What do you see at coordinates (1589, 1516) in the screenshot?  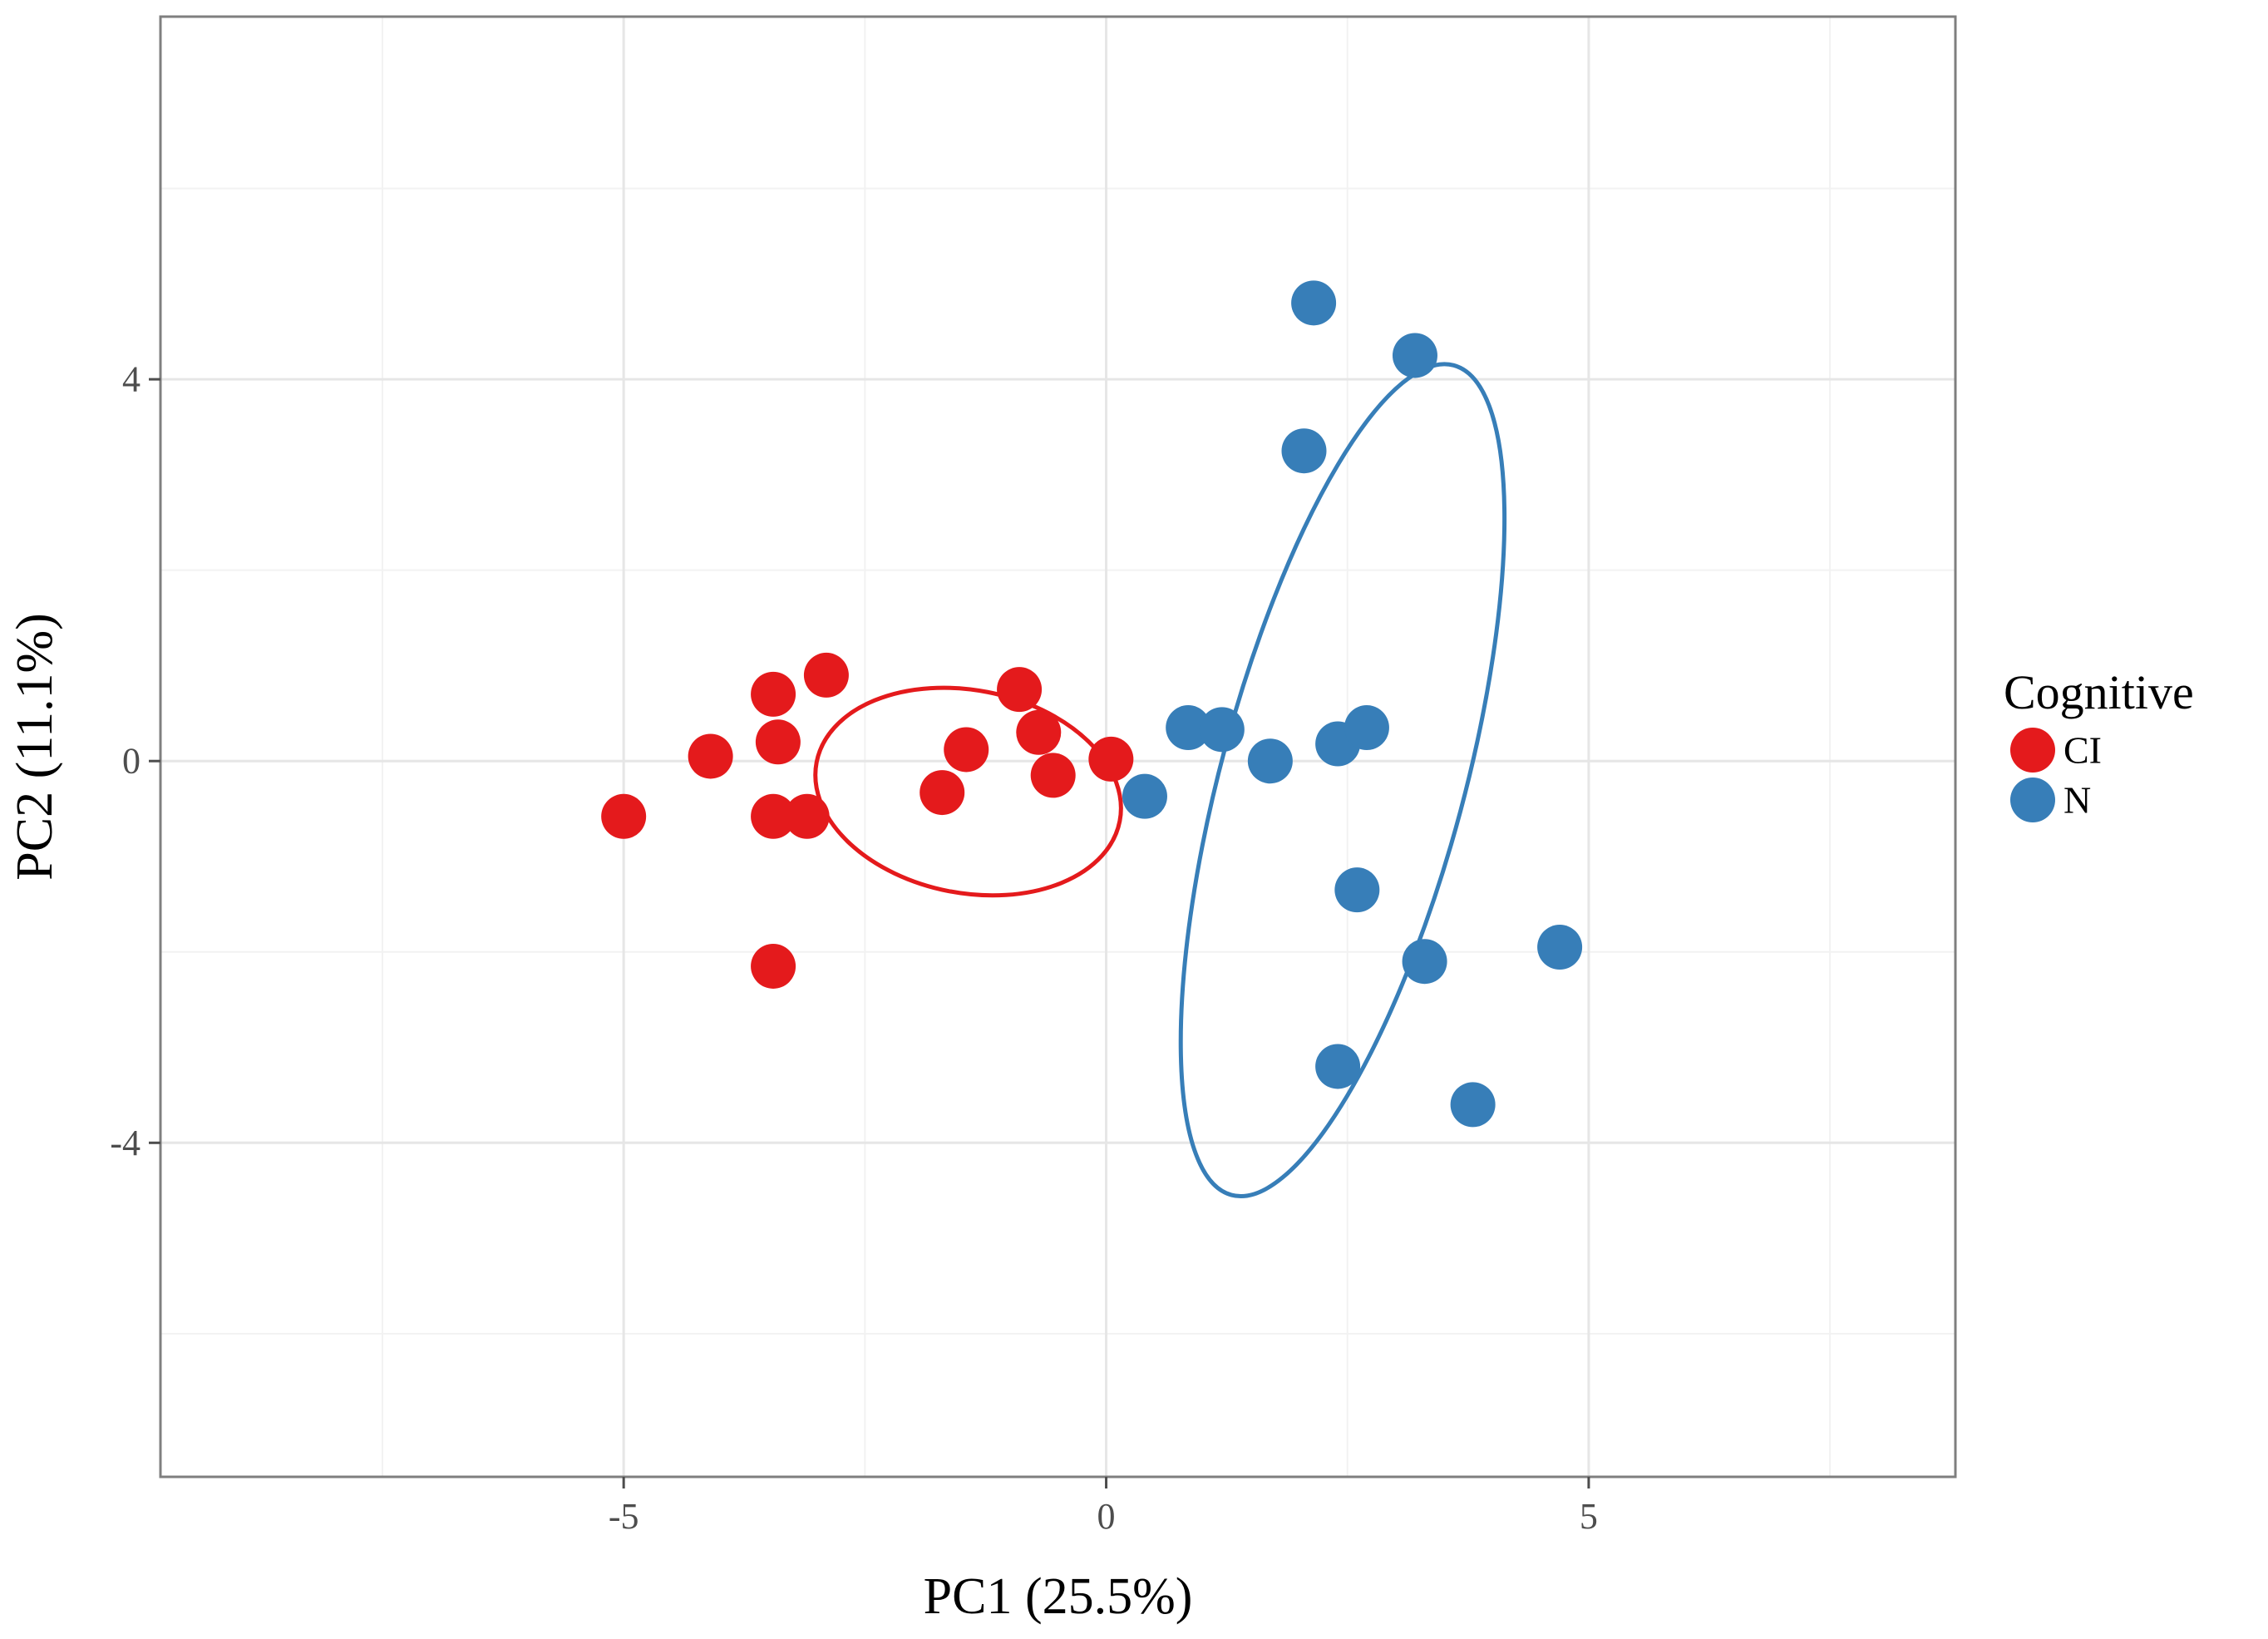 I see `x-tick-label: 5` at bounding box center [1589, 1516].